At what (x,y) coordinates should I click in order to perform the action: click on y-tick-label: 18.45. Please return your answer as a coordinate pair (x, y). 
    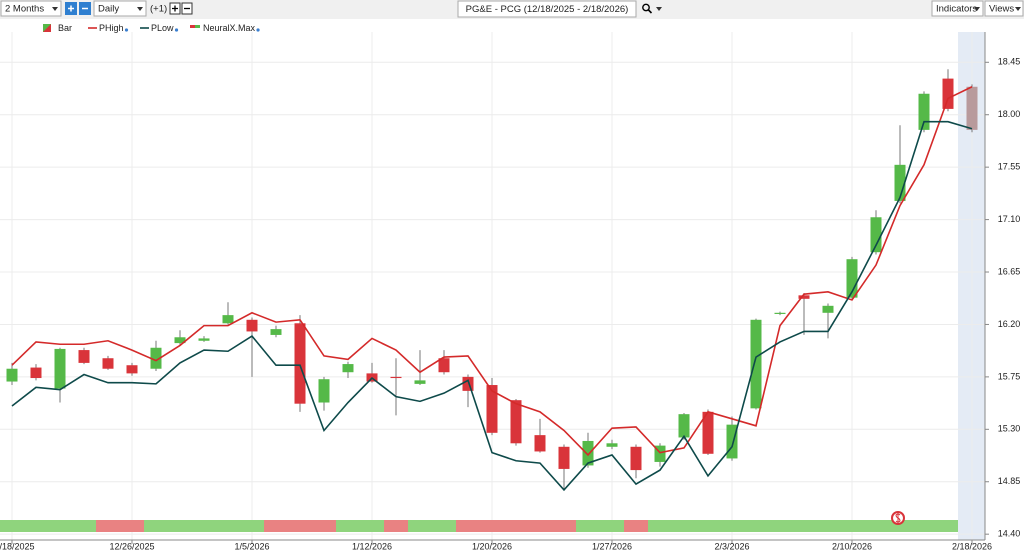
    Looking at the image, I should click on (1009, 62).